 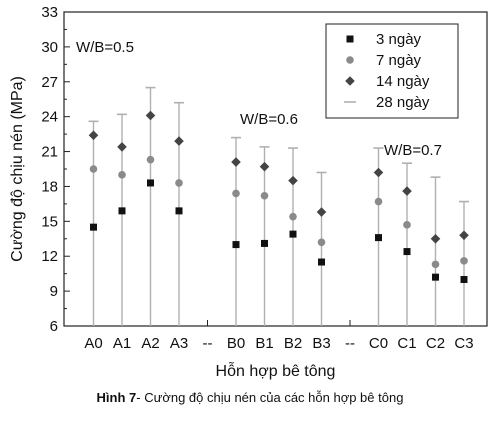 I want to click on x-tick-label: C3, so click(x=463, y=343).